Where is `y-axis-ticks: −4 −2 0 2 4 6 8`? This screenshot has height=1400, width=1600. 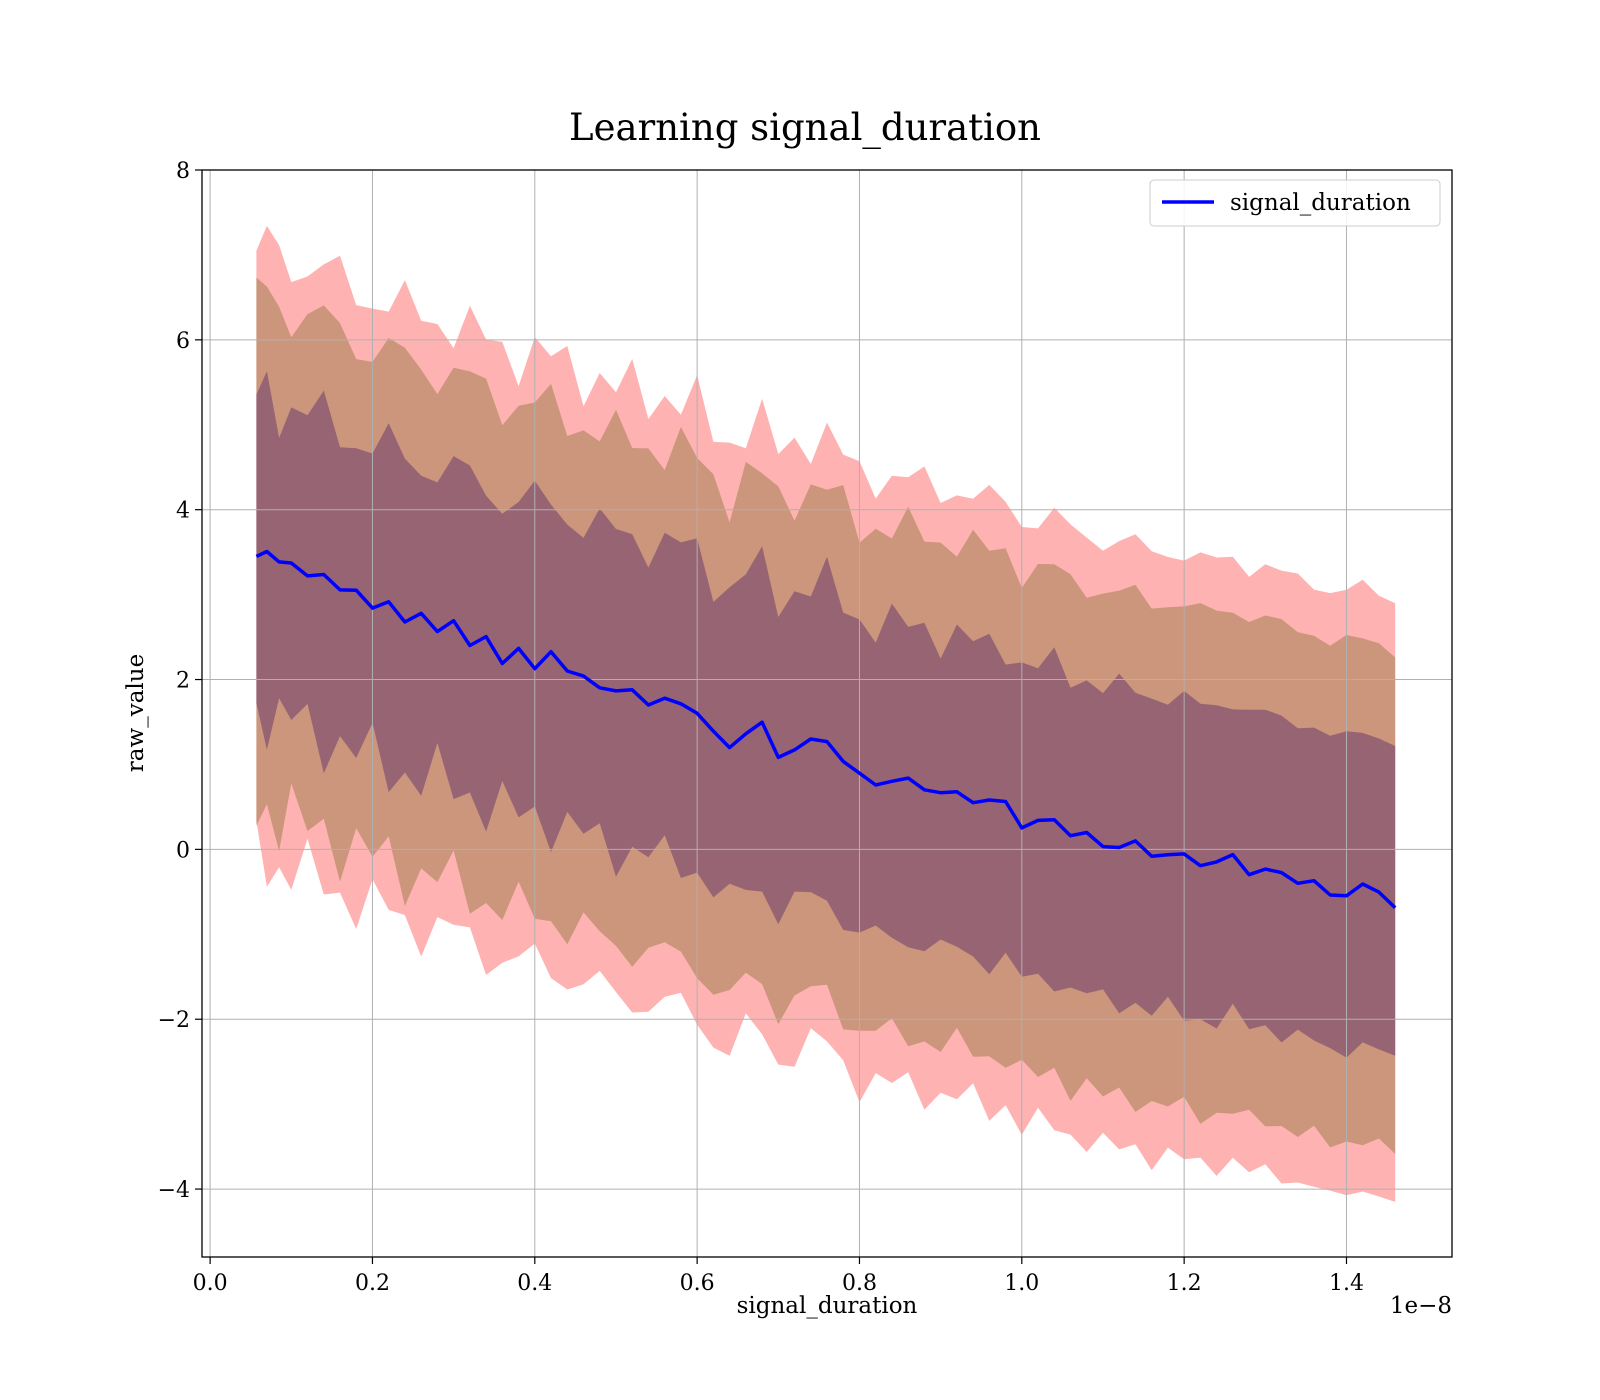
y-axis-ticks: −4 −2 0 2 4 6 8 is located at coordinates (180, 681).